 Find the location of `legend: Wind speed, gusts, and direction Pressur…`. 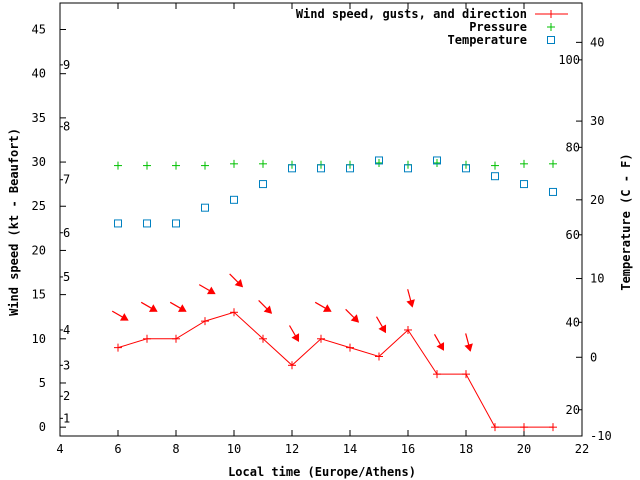

legend: Wind speed, gusts, and direction Pressur… is located at coordinates (411, 27).